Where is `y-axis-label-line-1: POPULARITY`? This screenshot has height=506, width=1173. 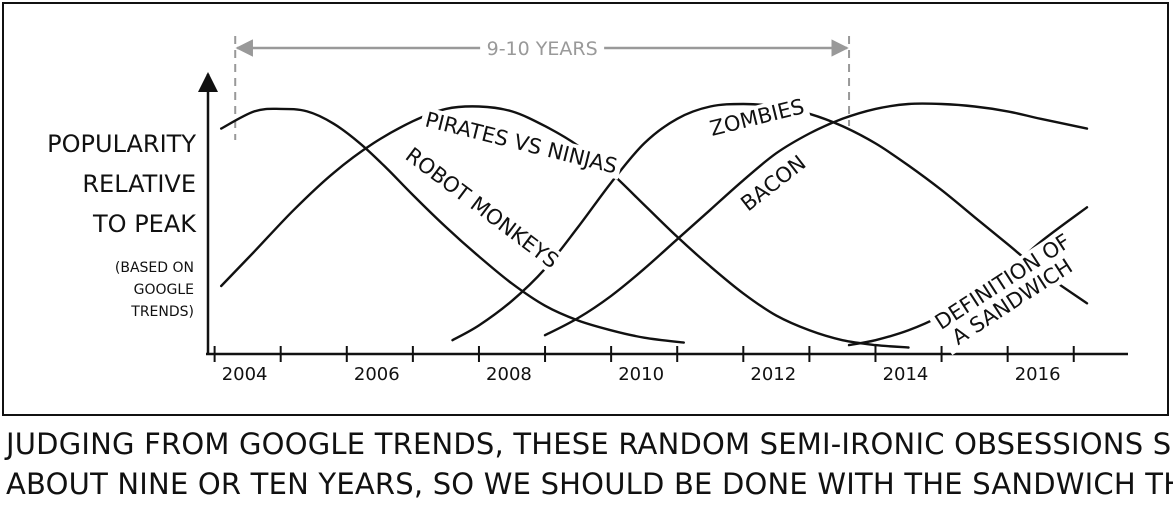
y-axis-label-line-1: POPULARITY is located at coordinates (121, 144).